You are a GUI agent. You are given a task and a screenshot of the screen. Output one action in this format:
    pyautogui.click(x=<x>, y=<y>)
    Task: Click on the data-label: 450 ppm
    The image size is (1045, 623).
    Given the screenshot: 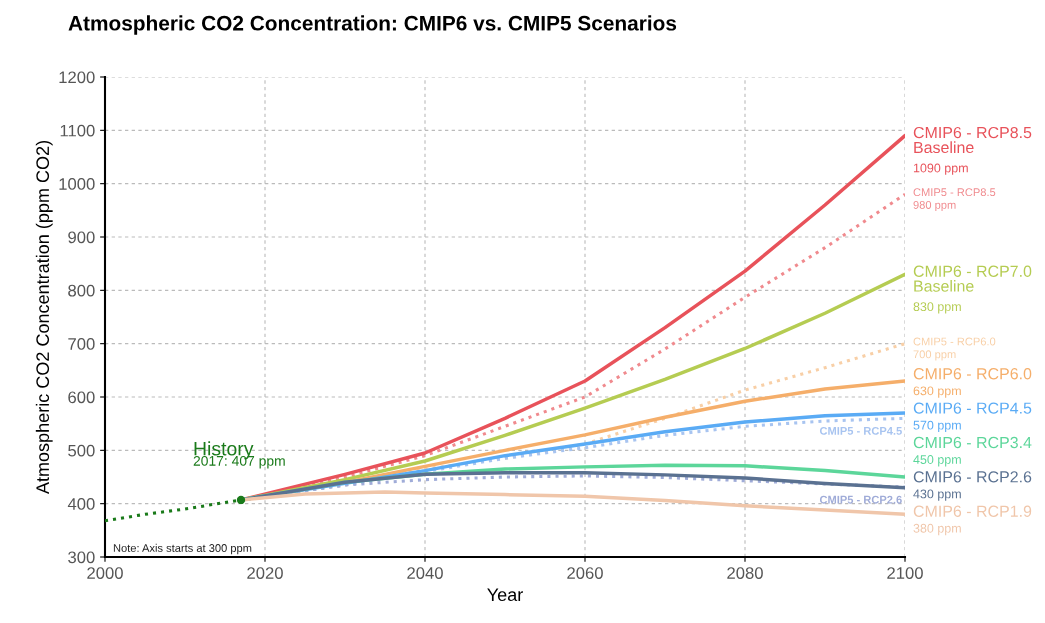 What is the action you would take?
    pyautogui.click(x=937, y=461)
    